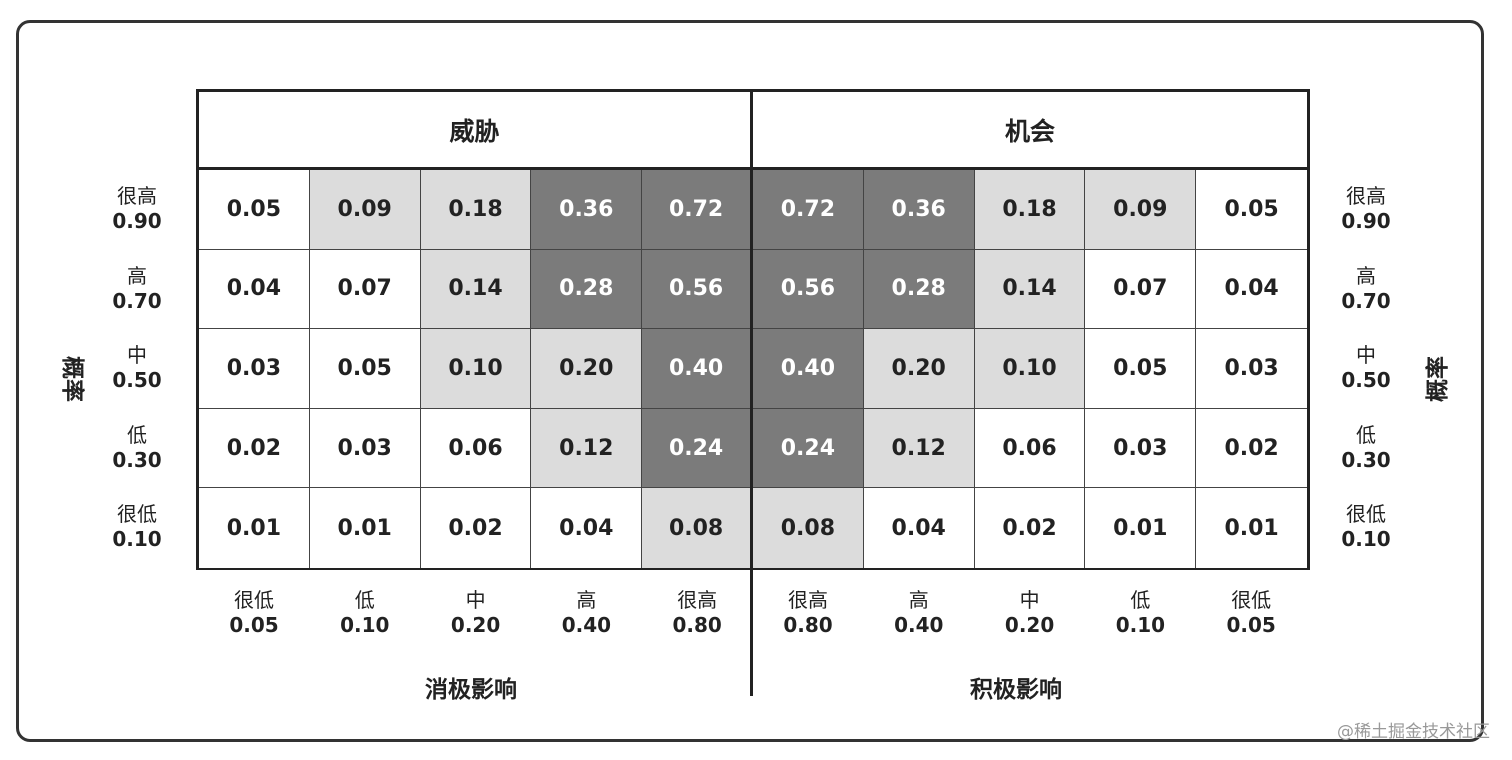 This screenshot has width=1512, height=760. Describe the element at coordinates (919, 448) in the screenshot. I see `matrix-cell: 0.12` at that location.